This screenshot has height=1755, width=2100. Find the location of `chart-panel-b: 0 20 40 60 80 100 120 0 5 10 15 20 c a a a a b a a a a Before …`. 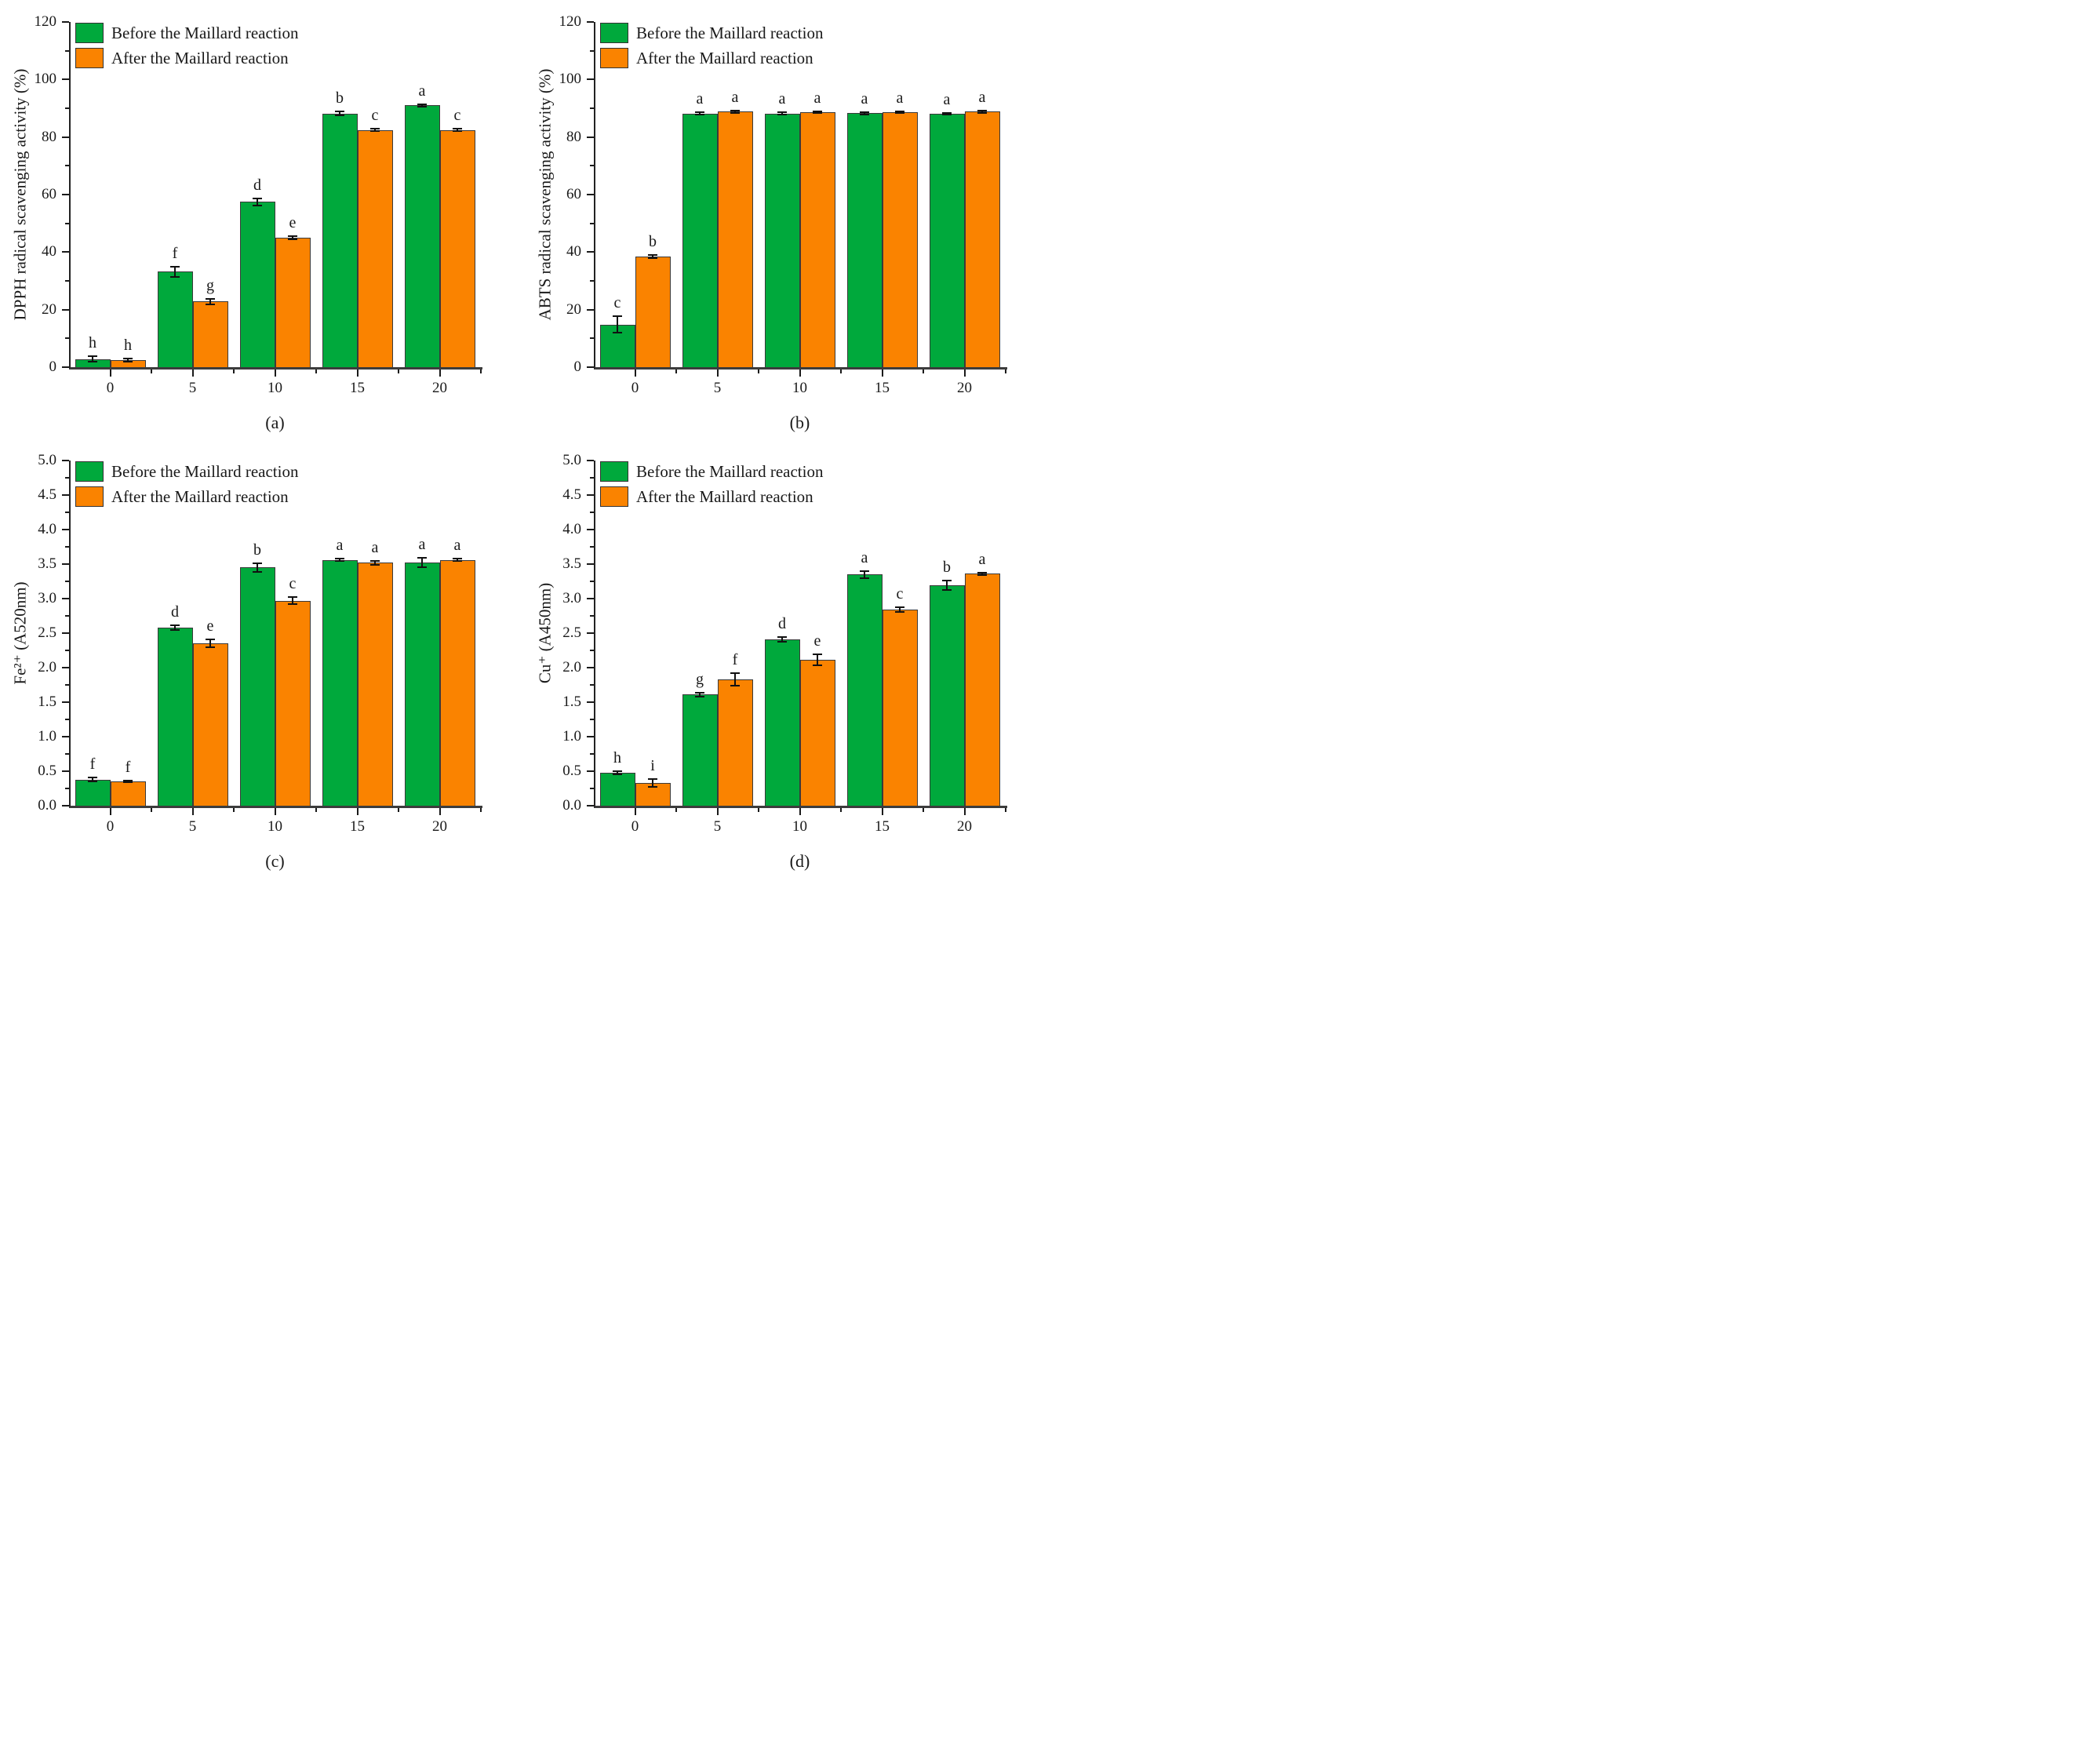

chart-panel-b: 0 20 40 60 80 100 120 0 5 10 15 20 c a a a a b a a a a Before … is located at coordinates (787, 219).